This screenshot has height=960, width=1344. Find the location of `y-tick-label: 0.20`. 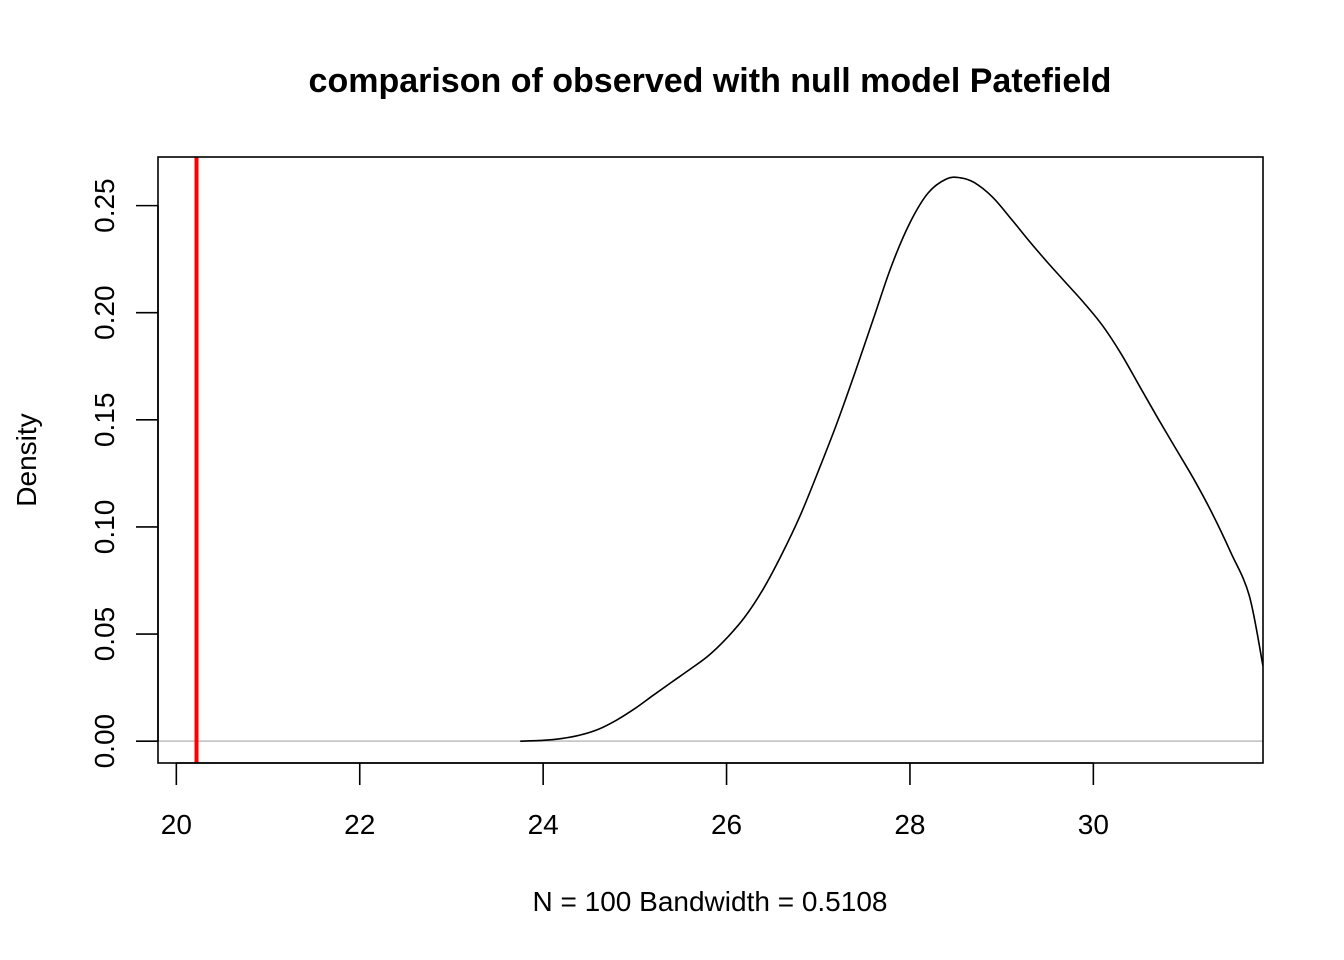

y-tick-label: 0.20 is located at coordinates (104, 312).